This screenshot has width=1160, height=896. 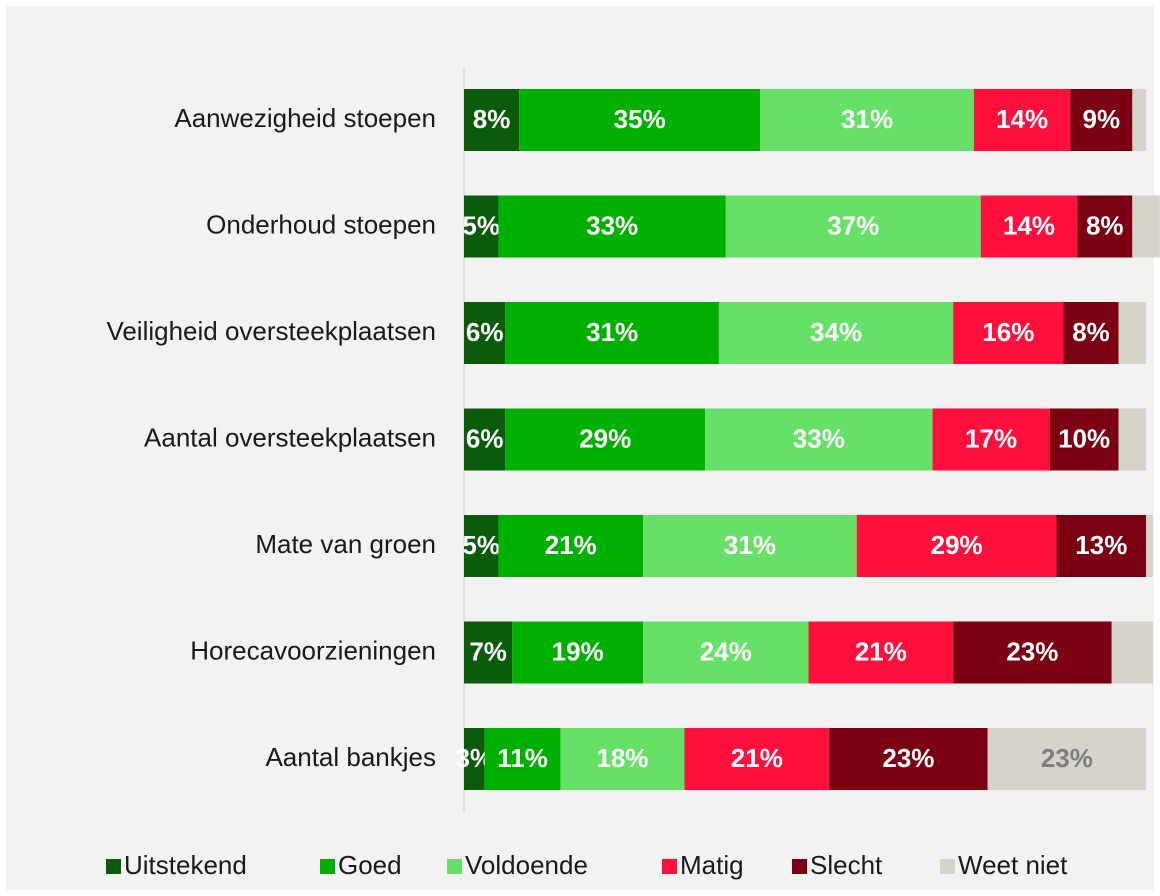 I want to click on data-label: 34%, so click(x=836, y=332).